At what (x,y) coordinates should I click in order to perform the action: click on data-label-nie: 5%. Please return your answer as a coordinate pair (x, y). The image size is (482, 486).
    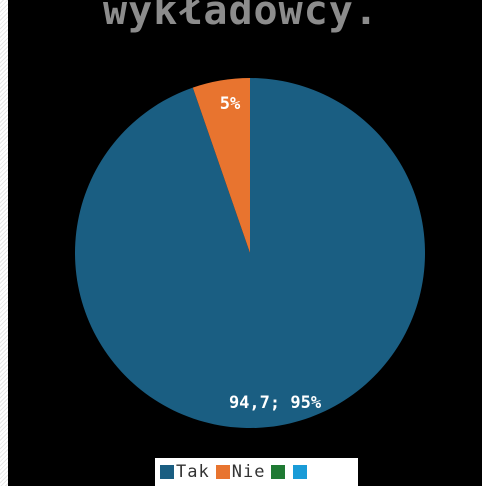
    Looking at the image, I should click on (230, 104).